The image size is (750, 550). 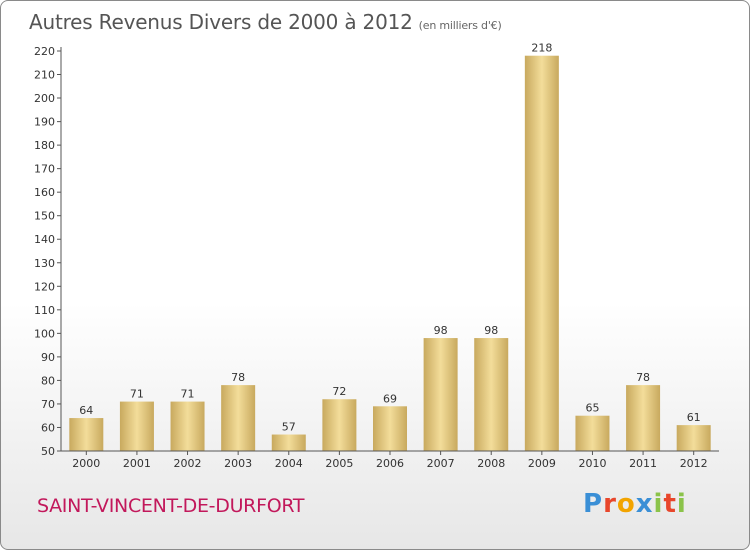 I want to click on bar-value-label-2006: 69, so click(x=390, y=398).